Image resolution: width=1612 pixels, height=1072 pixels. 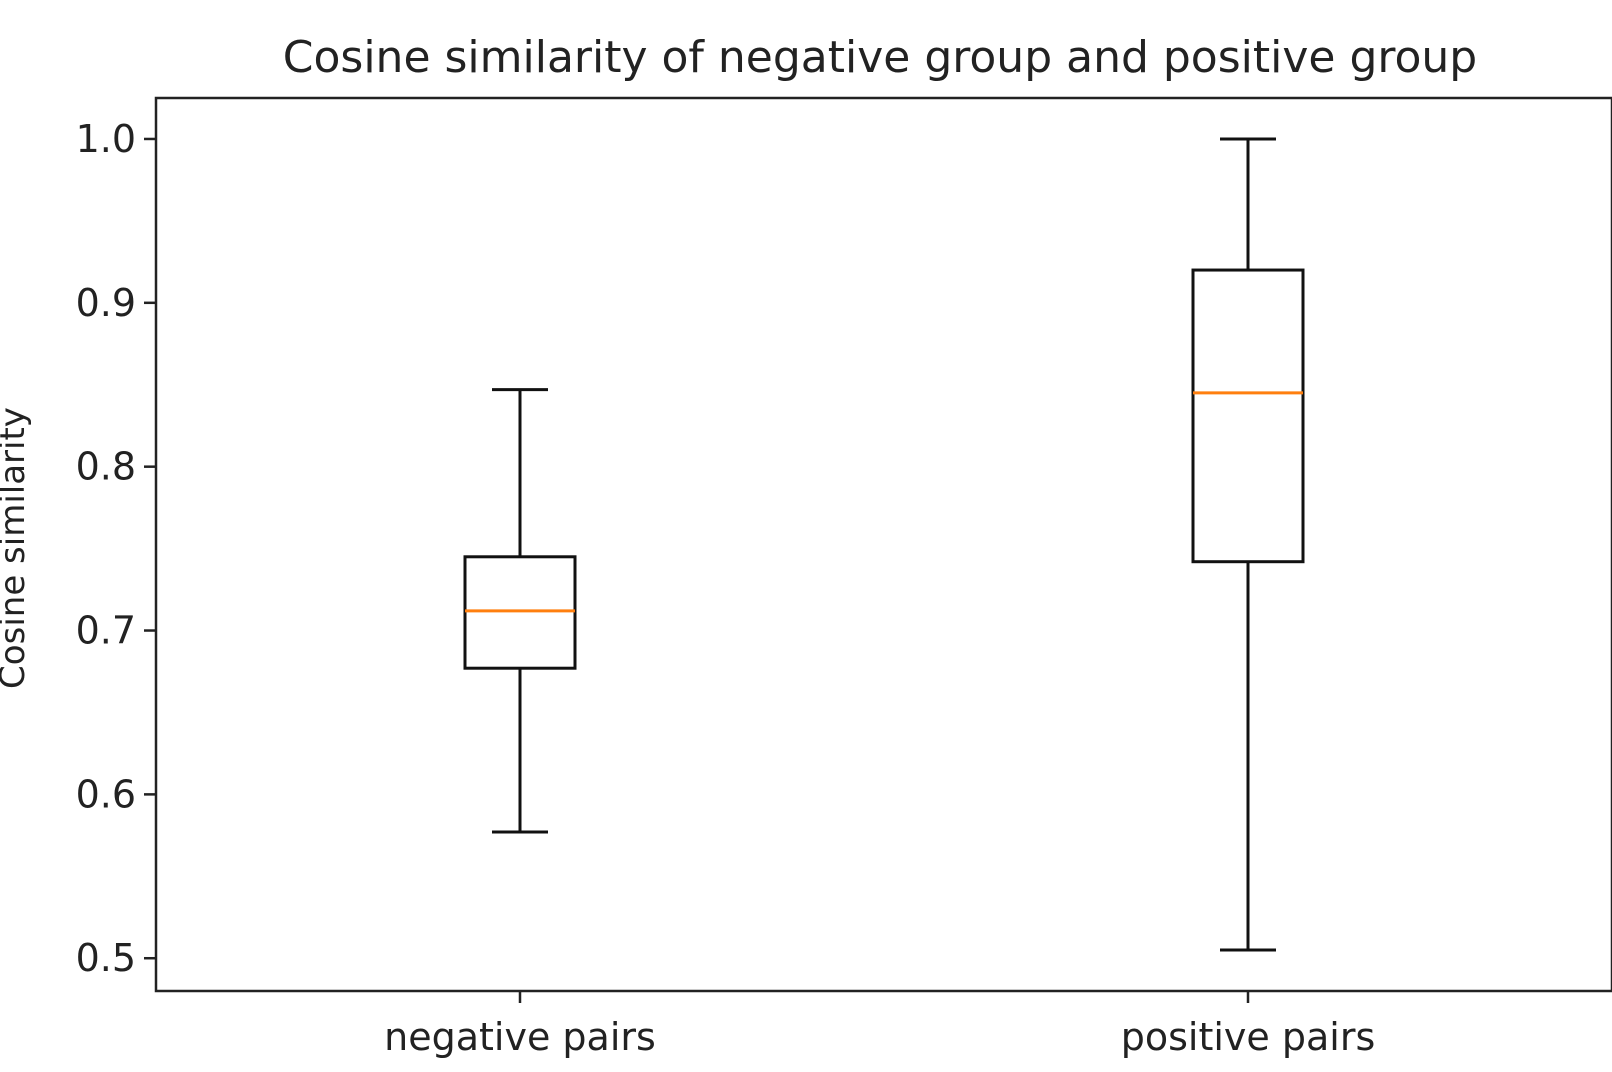 What do you see at coordinates (879, 1025) in the screenshot?
I see `x-axis-ticks: negative pairs positive pairs` at bounding box center [879, 1025].